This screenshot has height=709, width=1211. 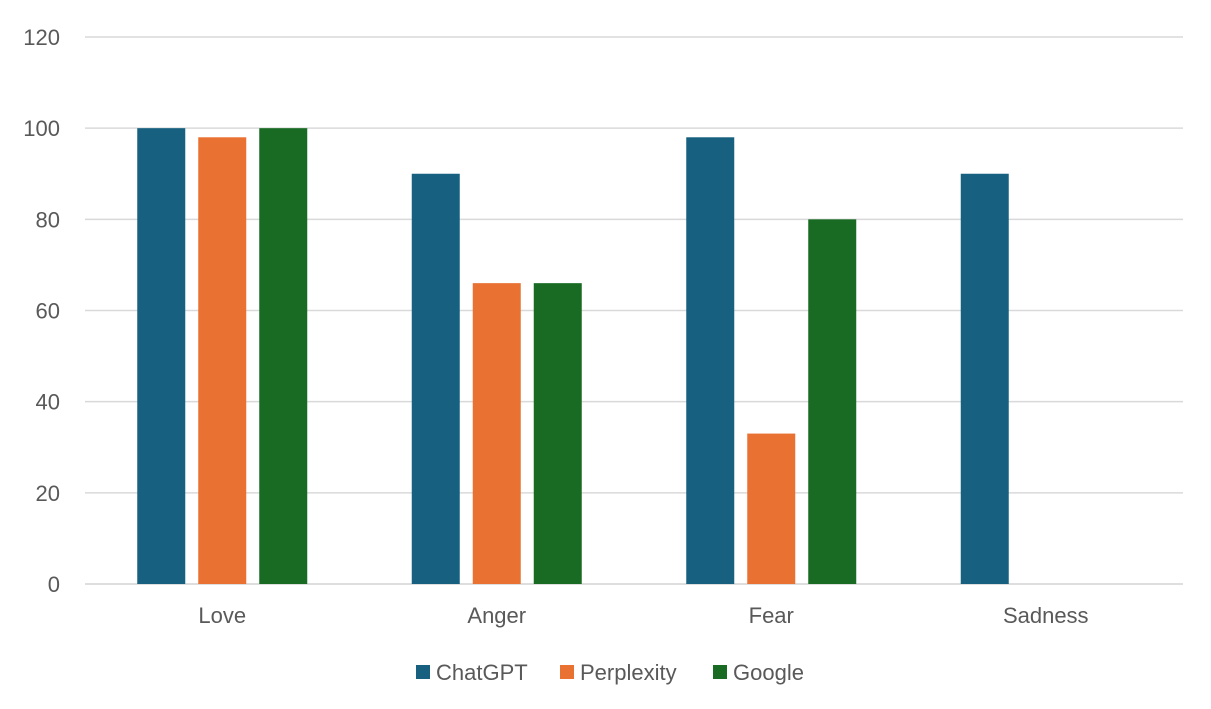 I want to click on y-tick-label: 0, so click(x=54, y=584).